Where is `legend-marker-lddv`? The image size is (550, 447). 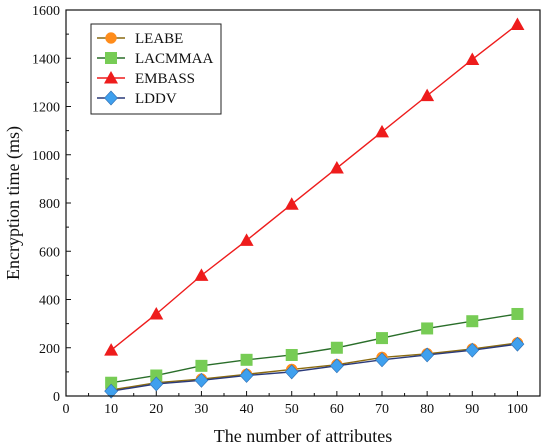 legend-marker-lddv is located at coordinates (111, 98).